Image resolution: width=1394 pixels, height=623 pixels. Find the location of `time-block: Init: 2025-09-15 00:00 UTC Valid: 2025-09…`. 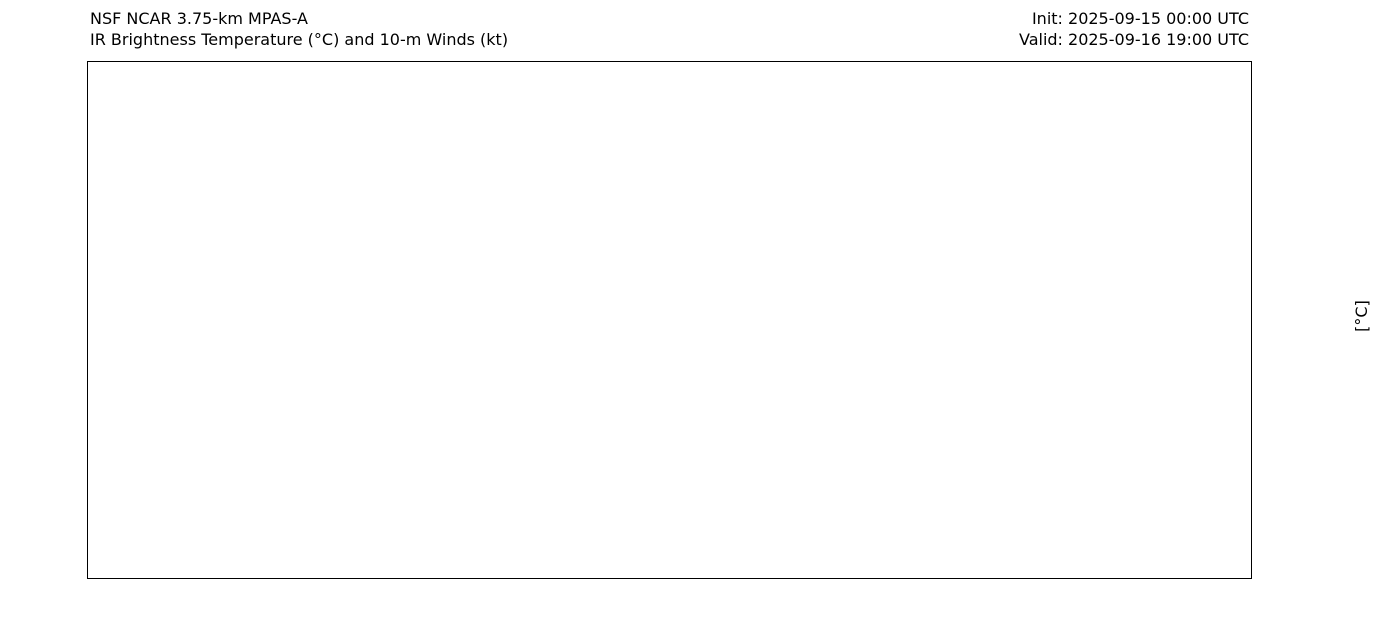

time-block: Init: 2025-09-15 00:00 UTC Valid: 2025-09… is located at coordinates (1134, 29).